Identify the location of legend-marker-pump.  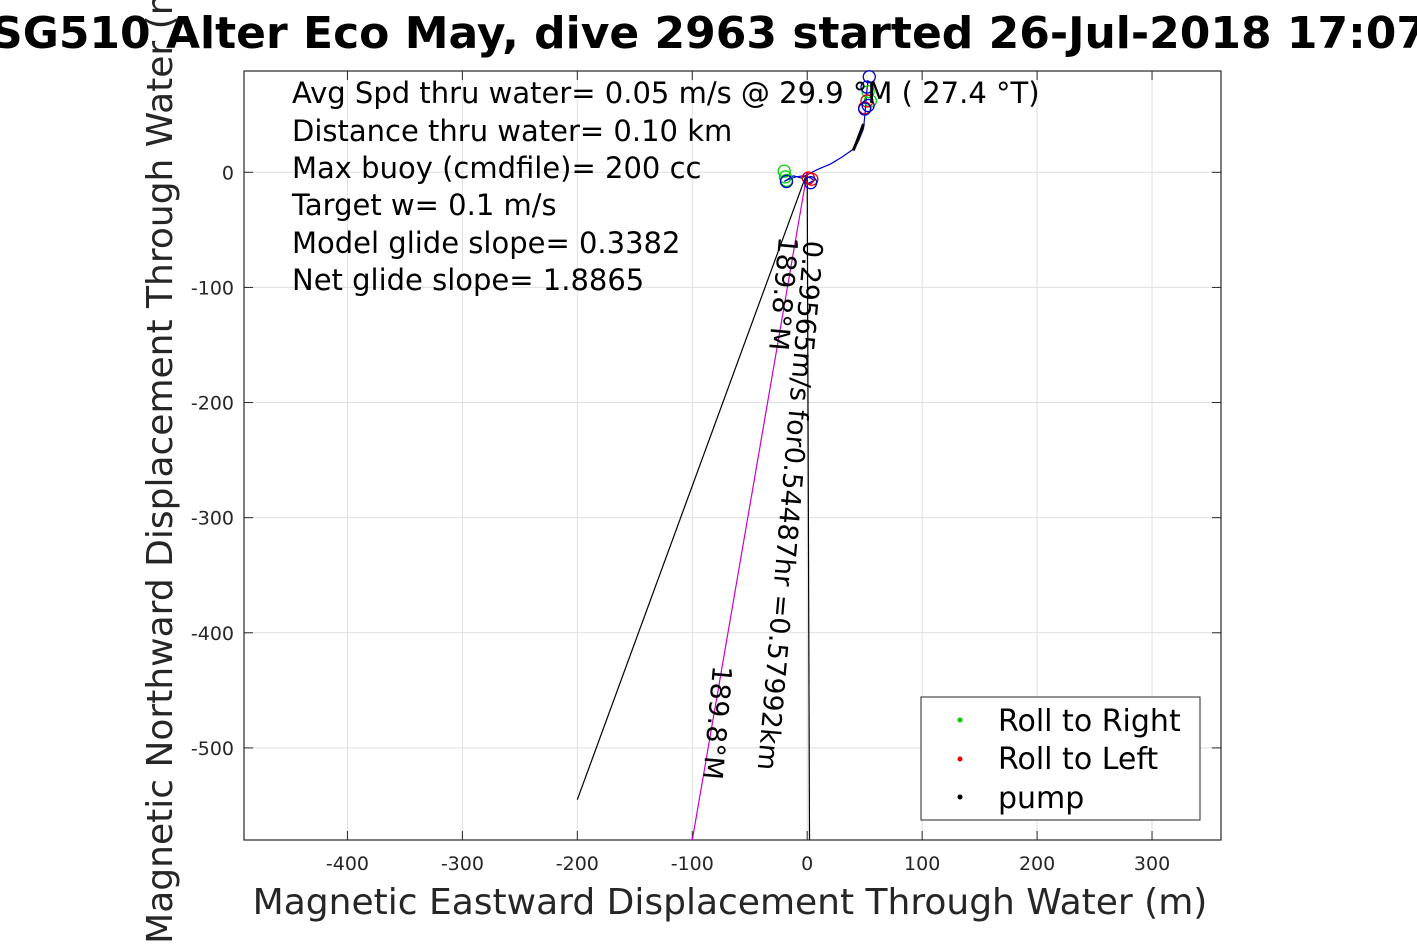
(960, 797).